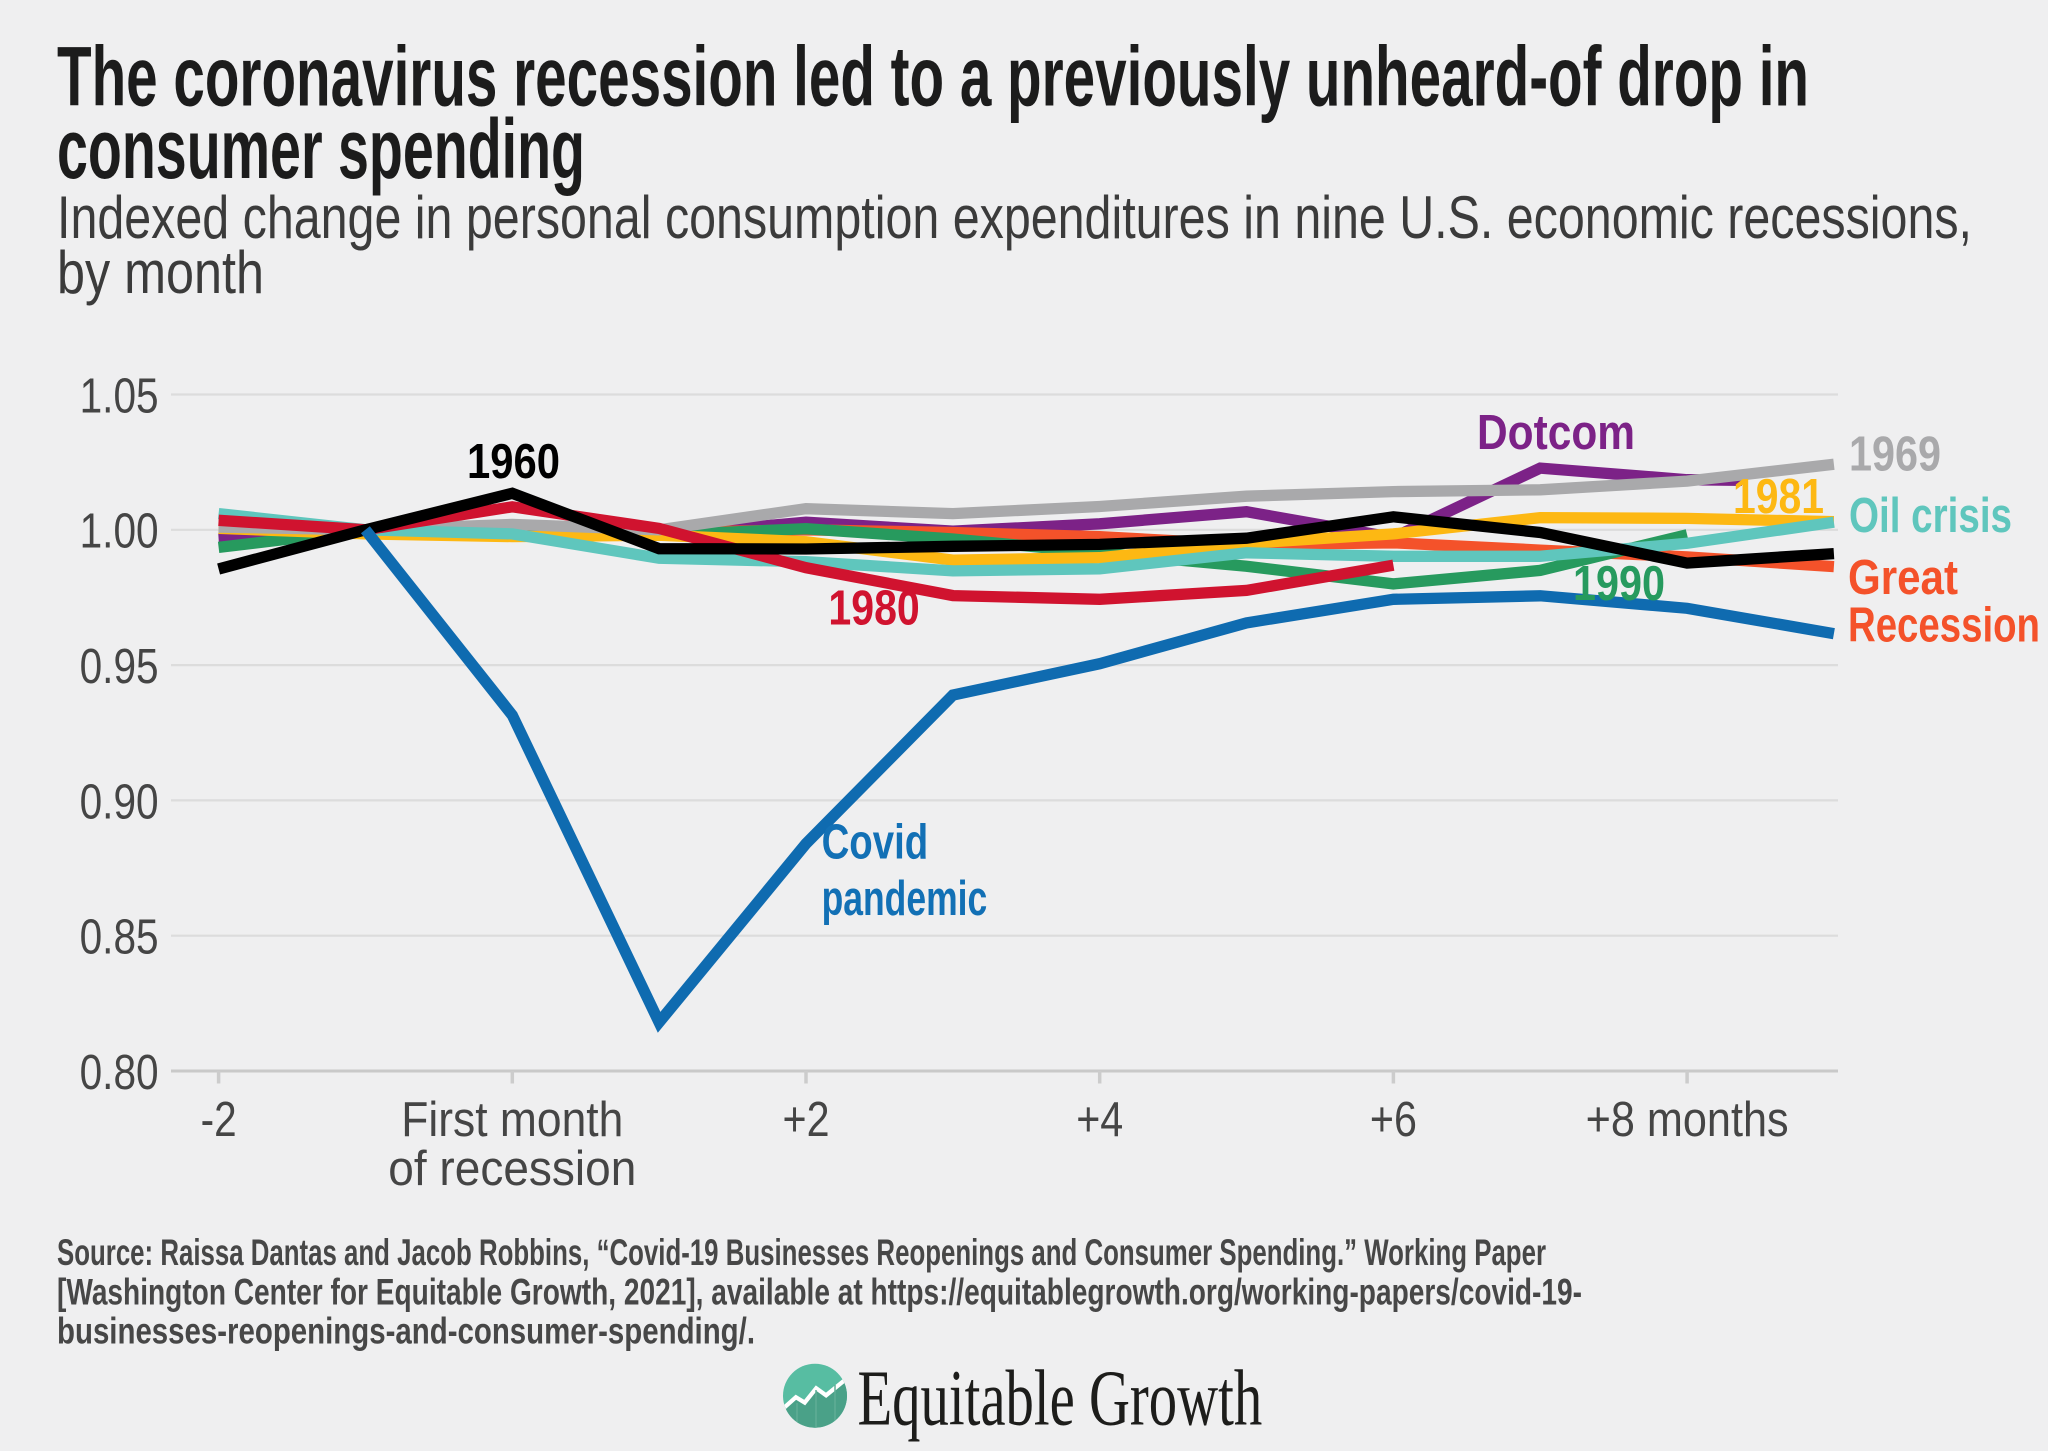 The height and width of the screenshot is (1451, 2048). Describe the element at coordinates (1556, 433) in the screenshot. I see `svg-text: Dotcom` at that location.